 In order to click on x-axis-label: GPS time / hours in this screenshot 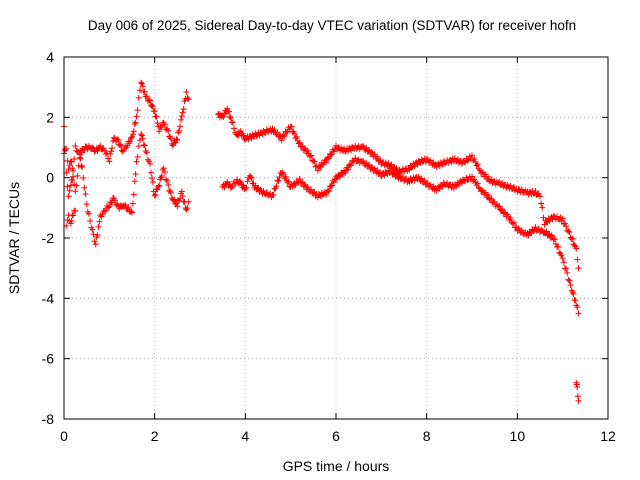, I will do `click(336, 466)`.